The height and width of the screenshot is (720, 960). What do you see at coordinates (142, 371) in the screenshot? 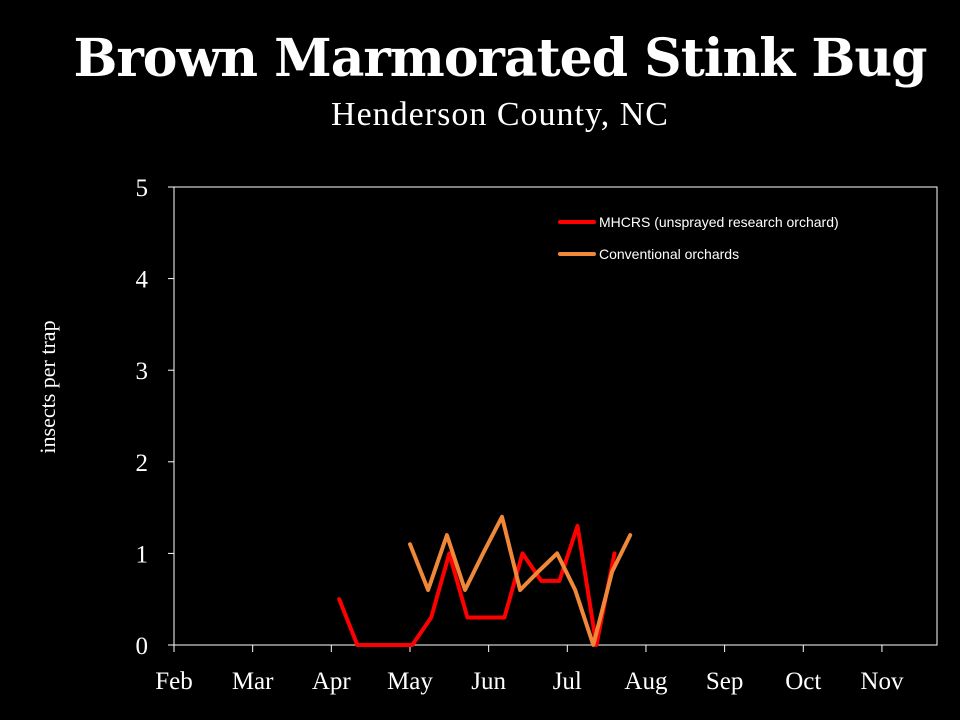
I see `y-tick-label: 3` at bounding box center [142, 371].